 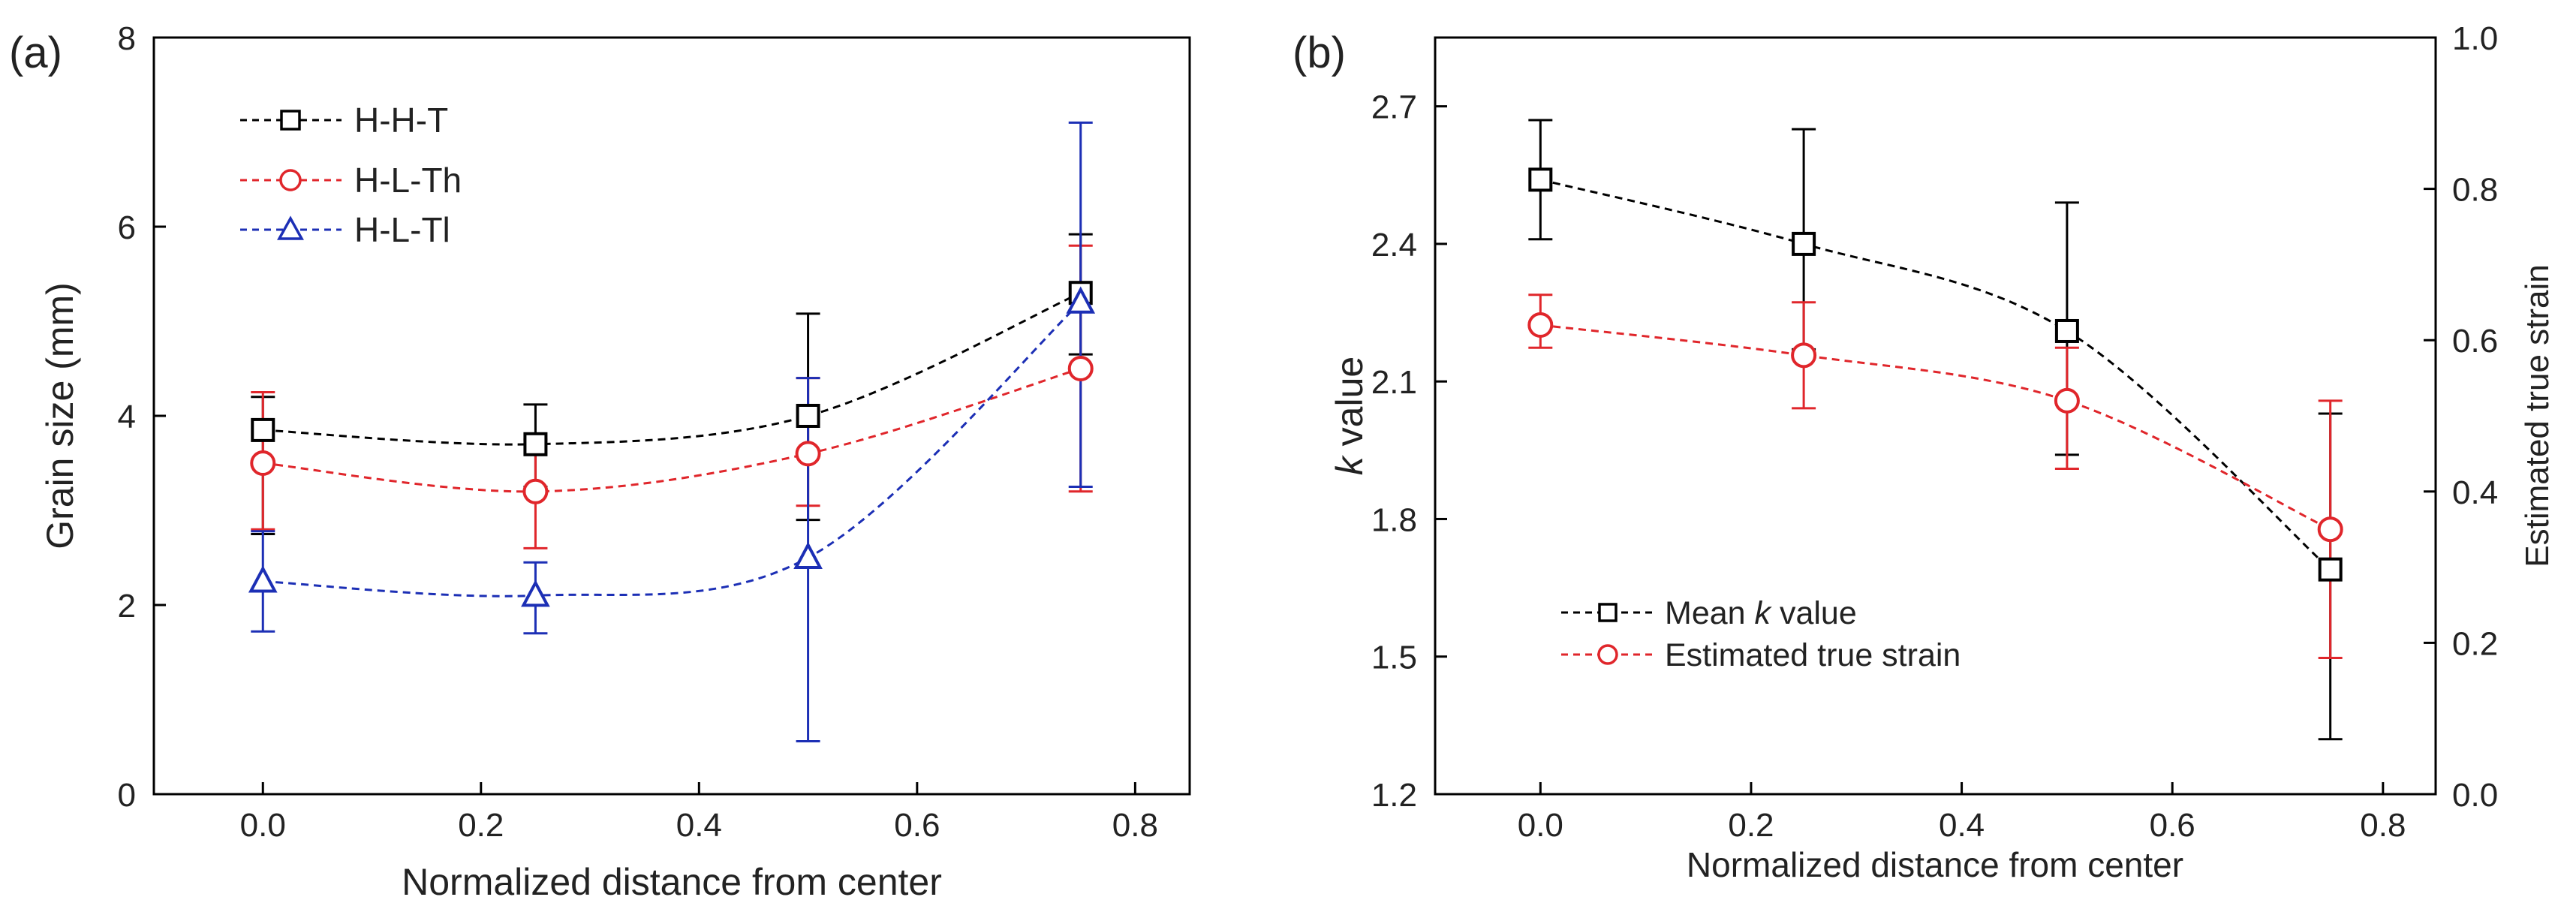 I want to click on panel-b-x-tick-label: 0.4, so click(x=1962, y=825).